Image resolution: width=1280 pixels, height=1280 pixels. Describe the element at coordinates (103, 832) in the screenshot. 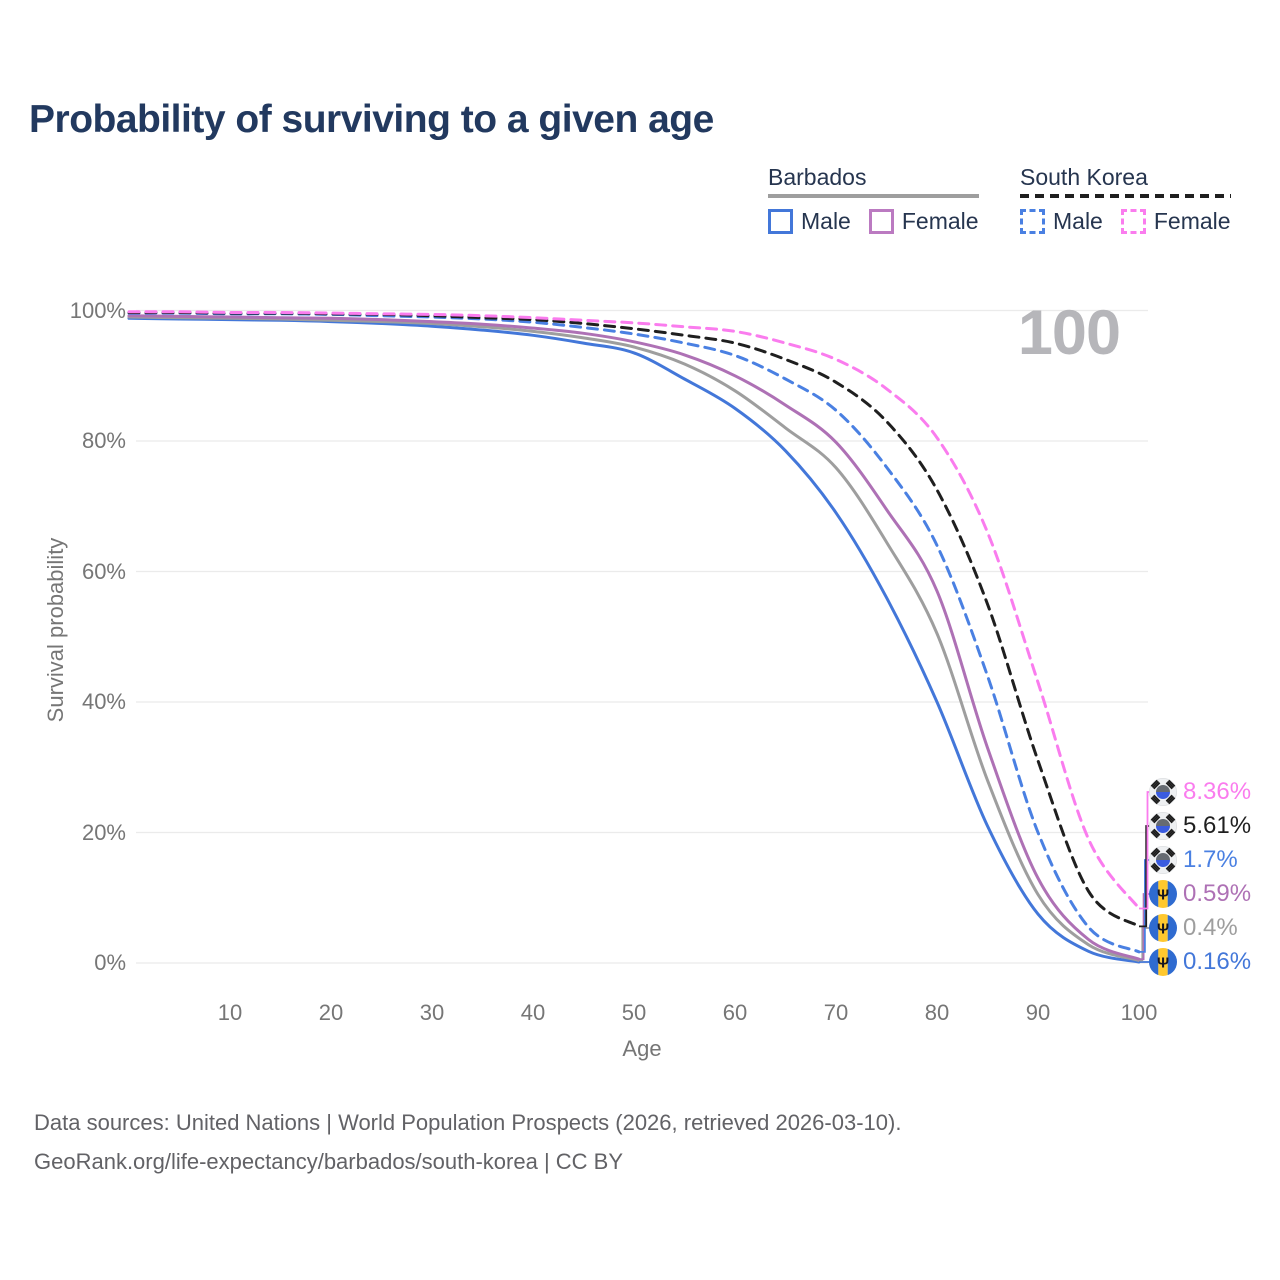

I see `y-tick-label: 20%` at that location.